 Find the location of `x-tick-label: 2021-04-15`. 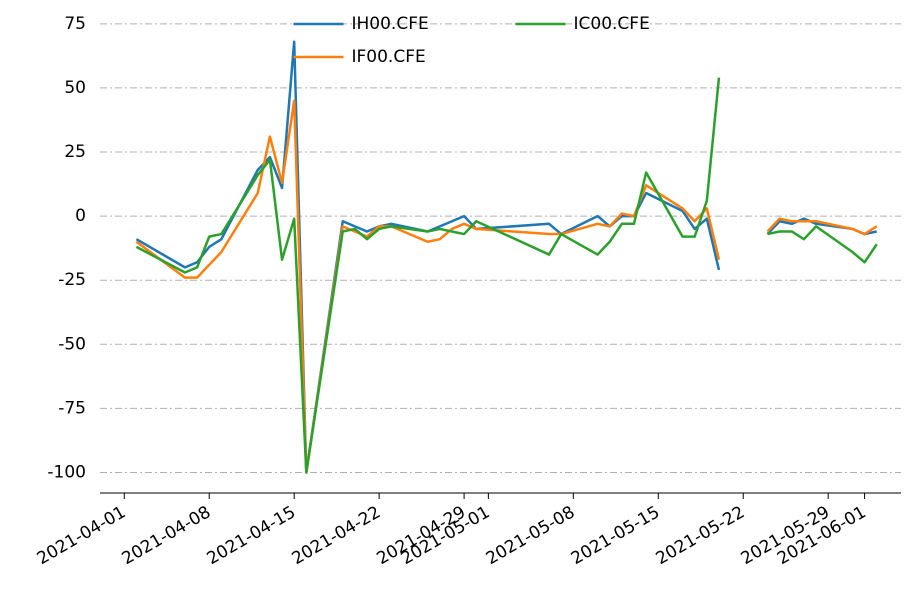

x-tick-label: 2021-04-15 is located at coordinates (252, 535).